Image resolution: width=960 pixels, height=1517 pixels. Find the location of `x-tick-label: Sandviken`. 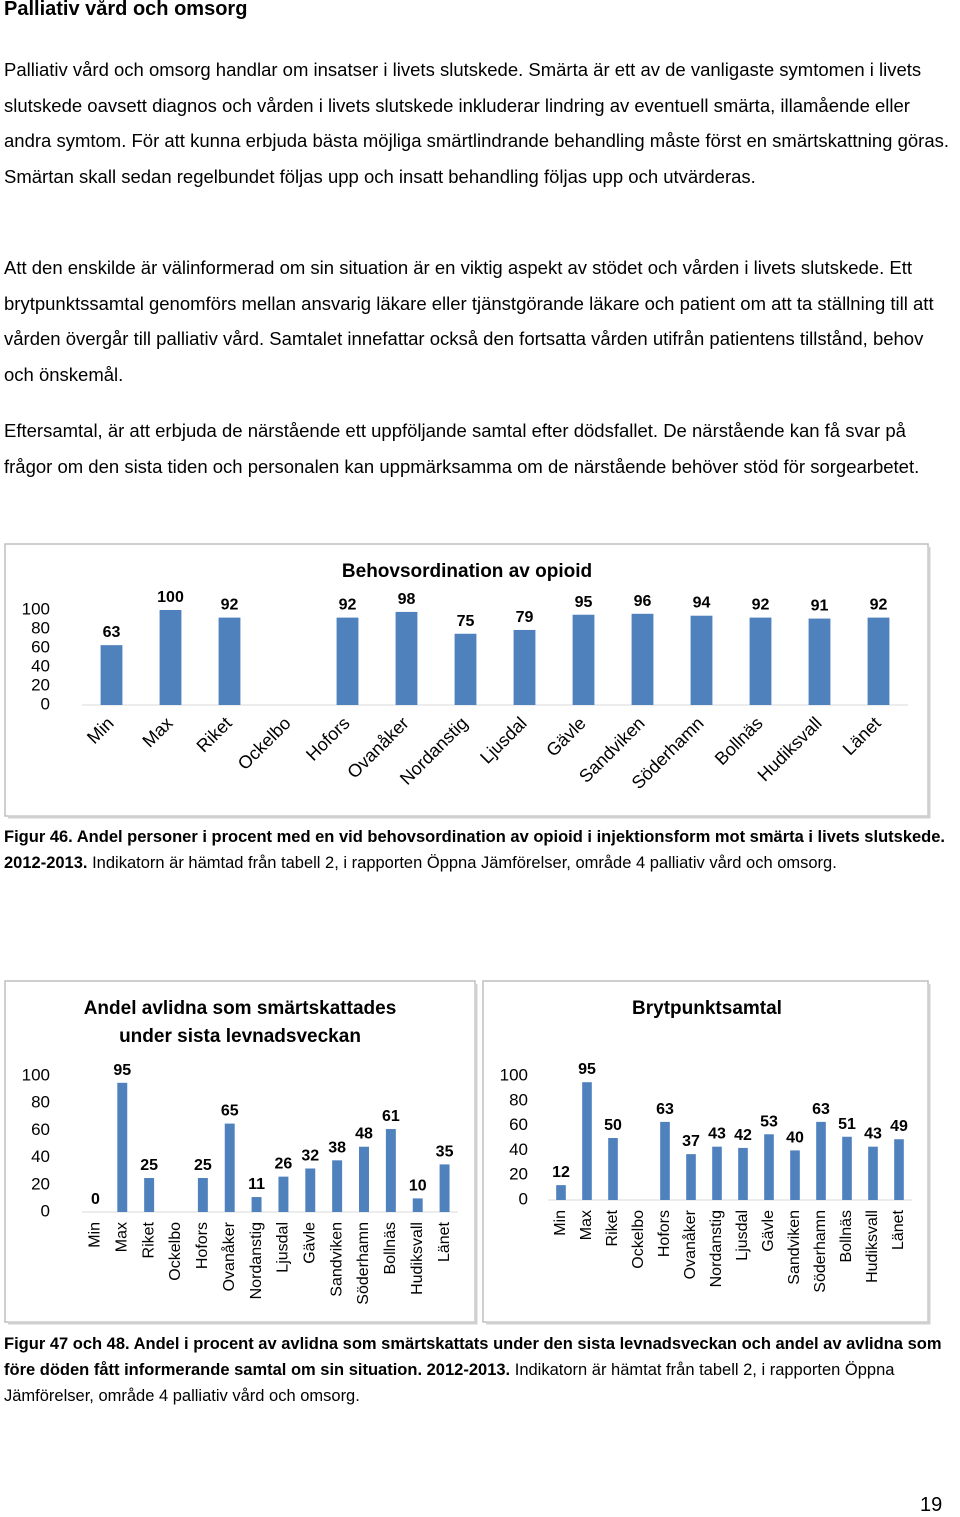

x-tick-label: Sandviken is located at coordinates (794, 1247).